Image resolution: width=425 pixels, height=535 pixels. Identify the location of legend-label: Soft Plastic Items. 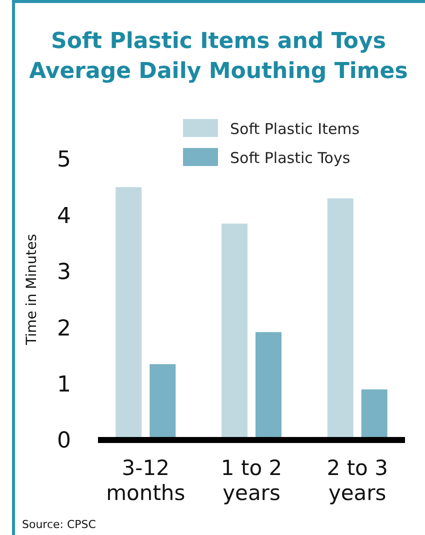
(295, 129).